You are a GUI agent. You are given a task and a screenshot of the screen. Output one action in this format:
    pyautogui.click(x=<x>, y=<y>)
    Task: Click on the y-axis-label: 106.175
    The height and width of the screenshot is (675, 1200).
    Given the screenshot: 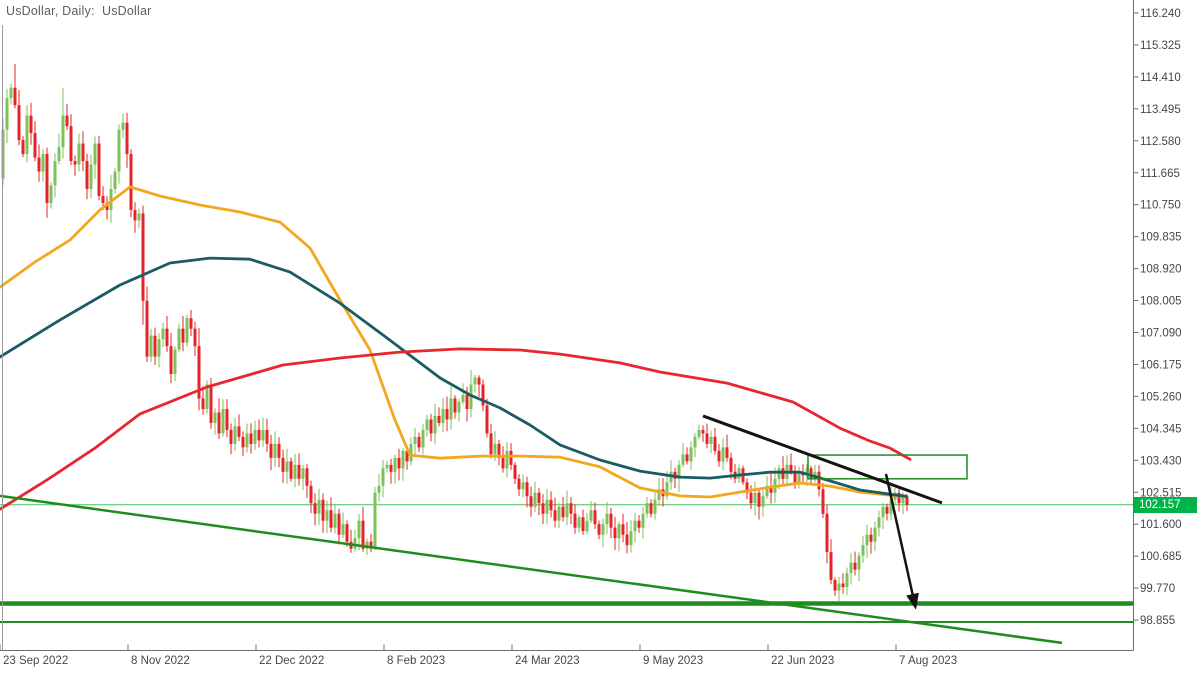 What is the action you would take?
    pyautogui.click(x=1161, y=365)
    